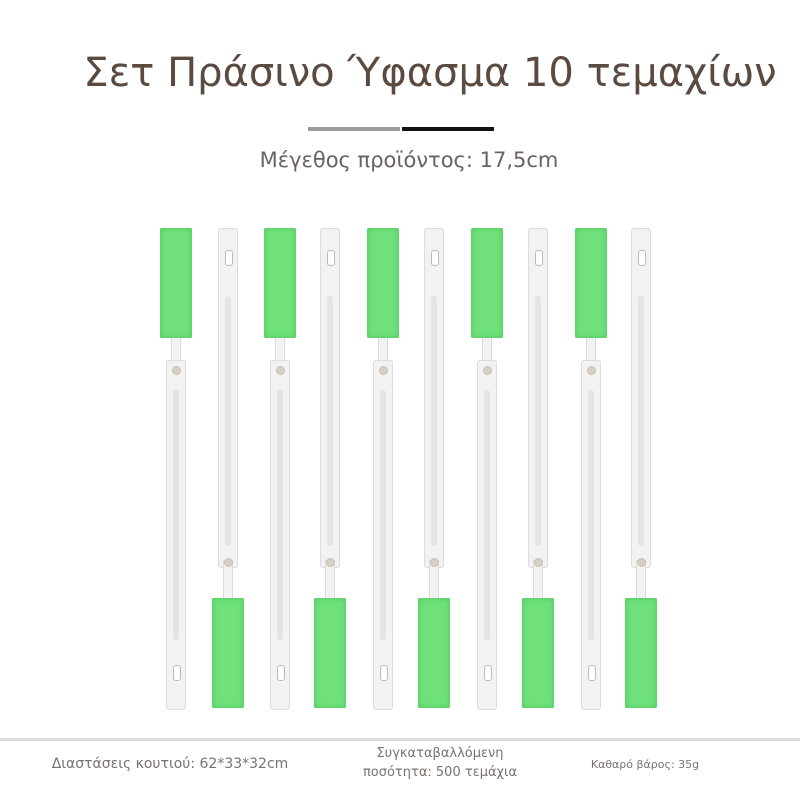 The width and height of the screenshot is (800, 800). What do you see at coordinates (430, 73) in the screenshot?
I see `page-title: Σετ Πράσινο Ύφασμα 10 τεμαχίων` at bounding box center [430, 73].